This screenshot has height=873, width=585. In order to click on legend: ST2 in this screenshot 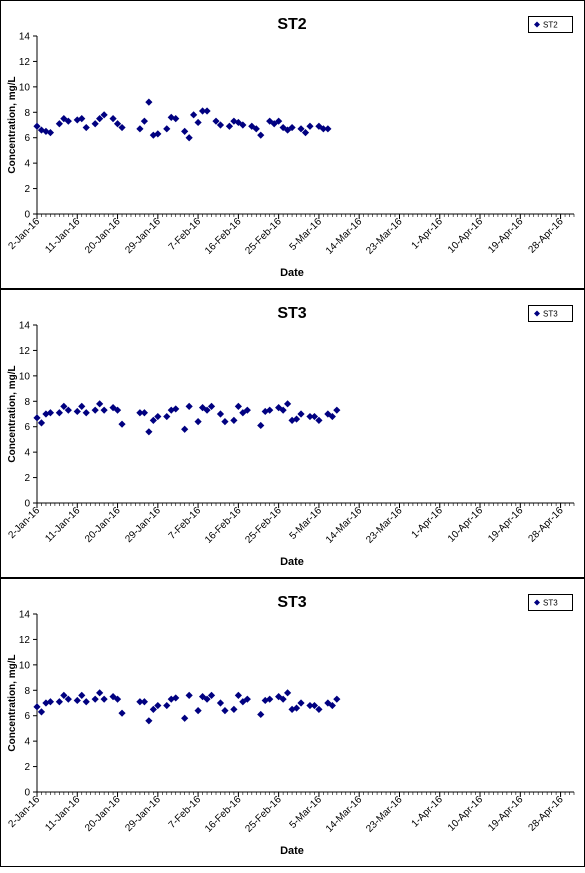, I will do `click(550, 24)`.